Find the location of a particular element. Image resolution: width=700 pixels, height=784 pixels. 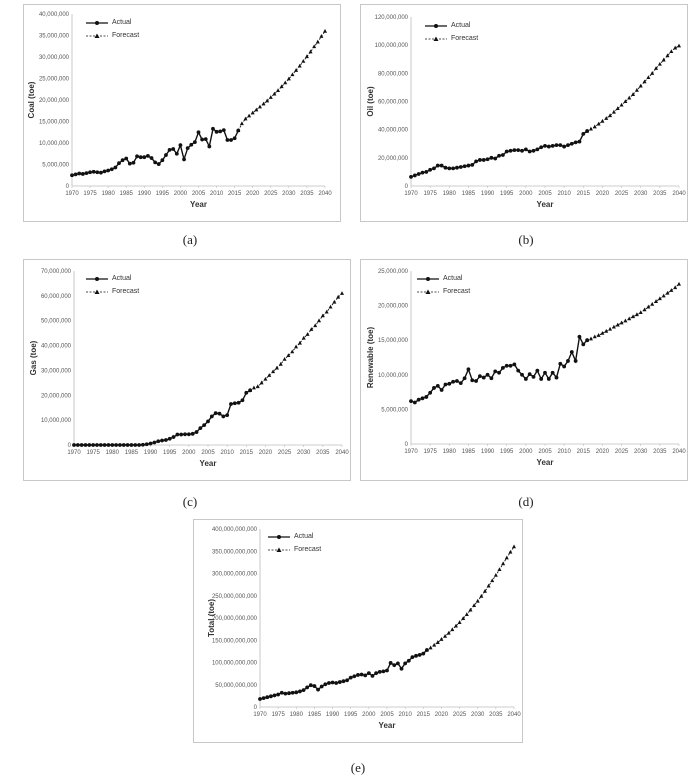

x-tick-label: 2010 is located at coordinates (564, 452).